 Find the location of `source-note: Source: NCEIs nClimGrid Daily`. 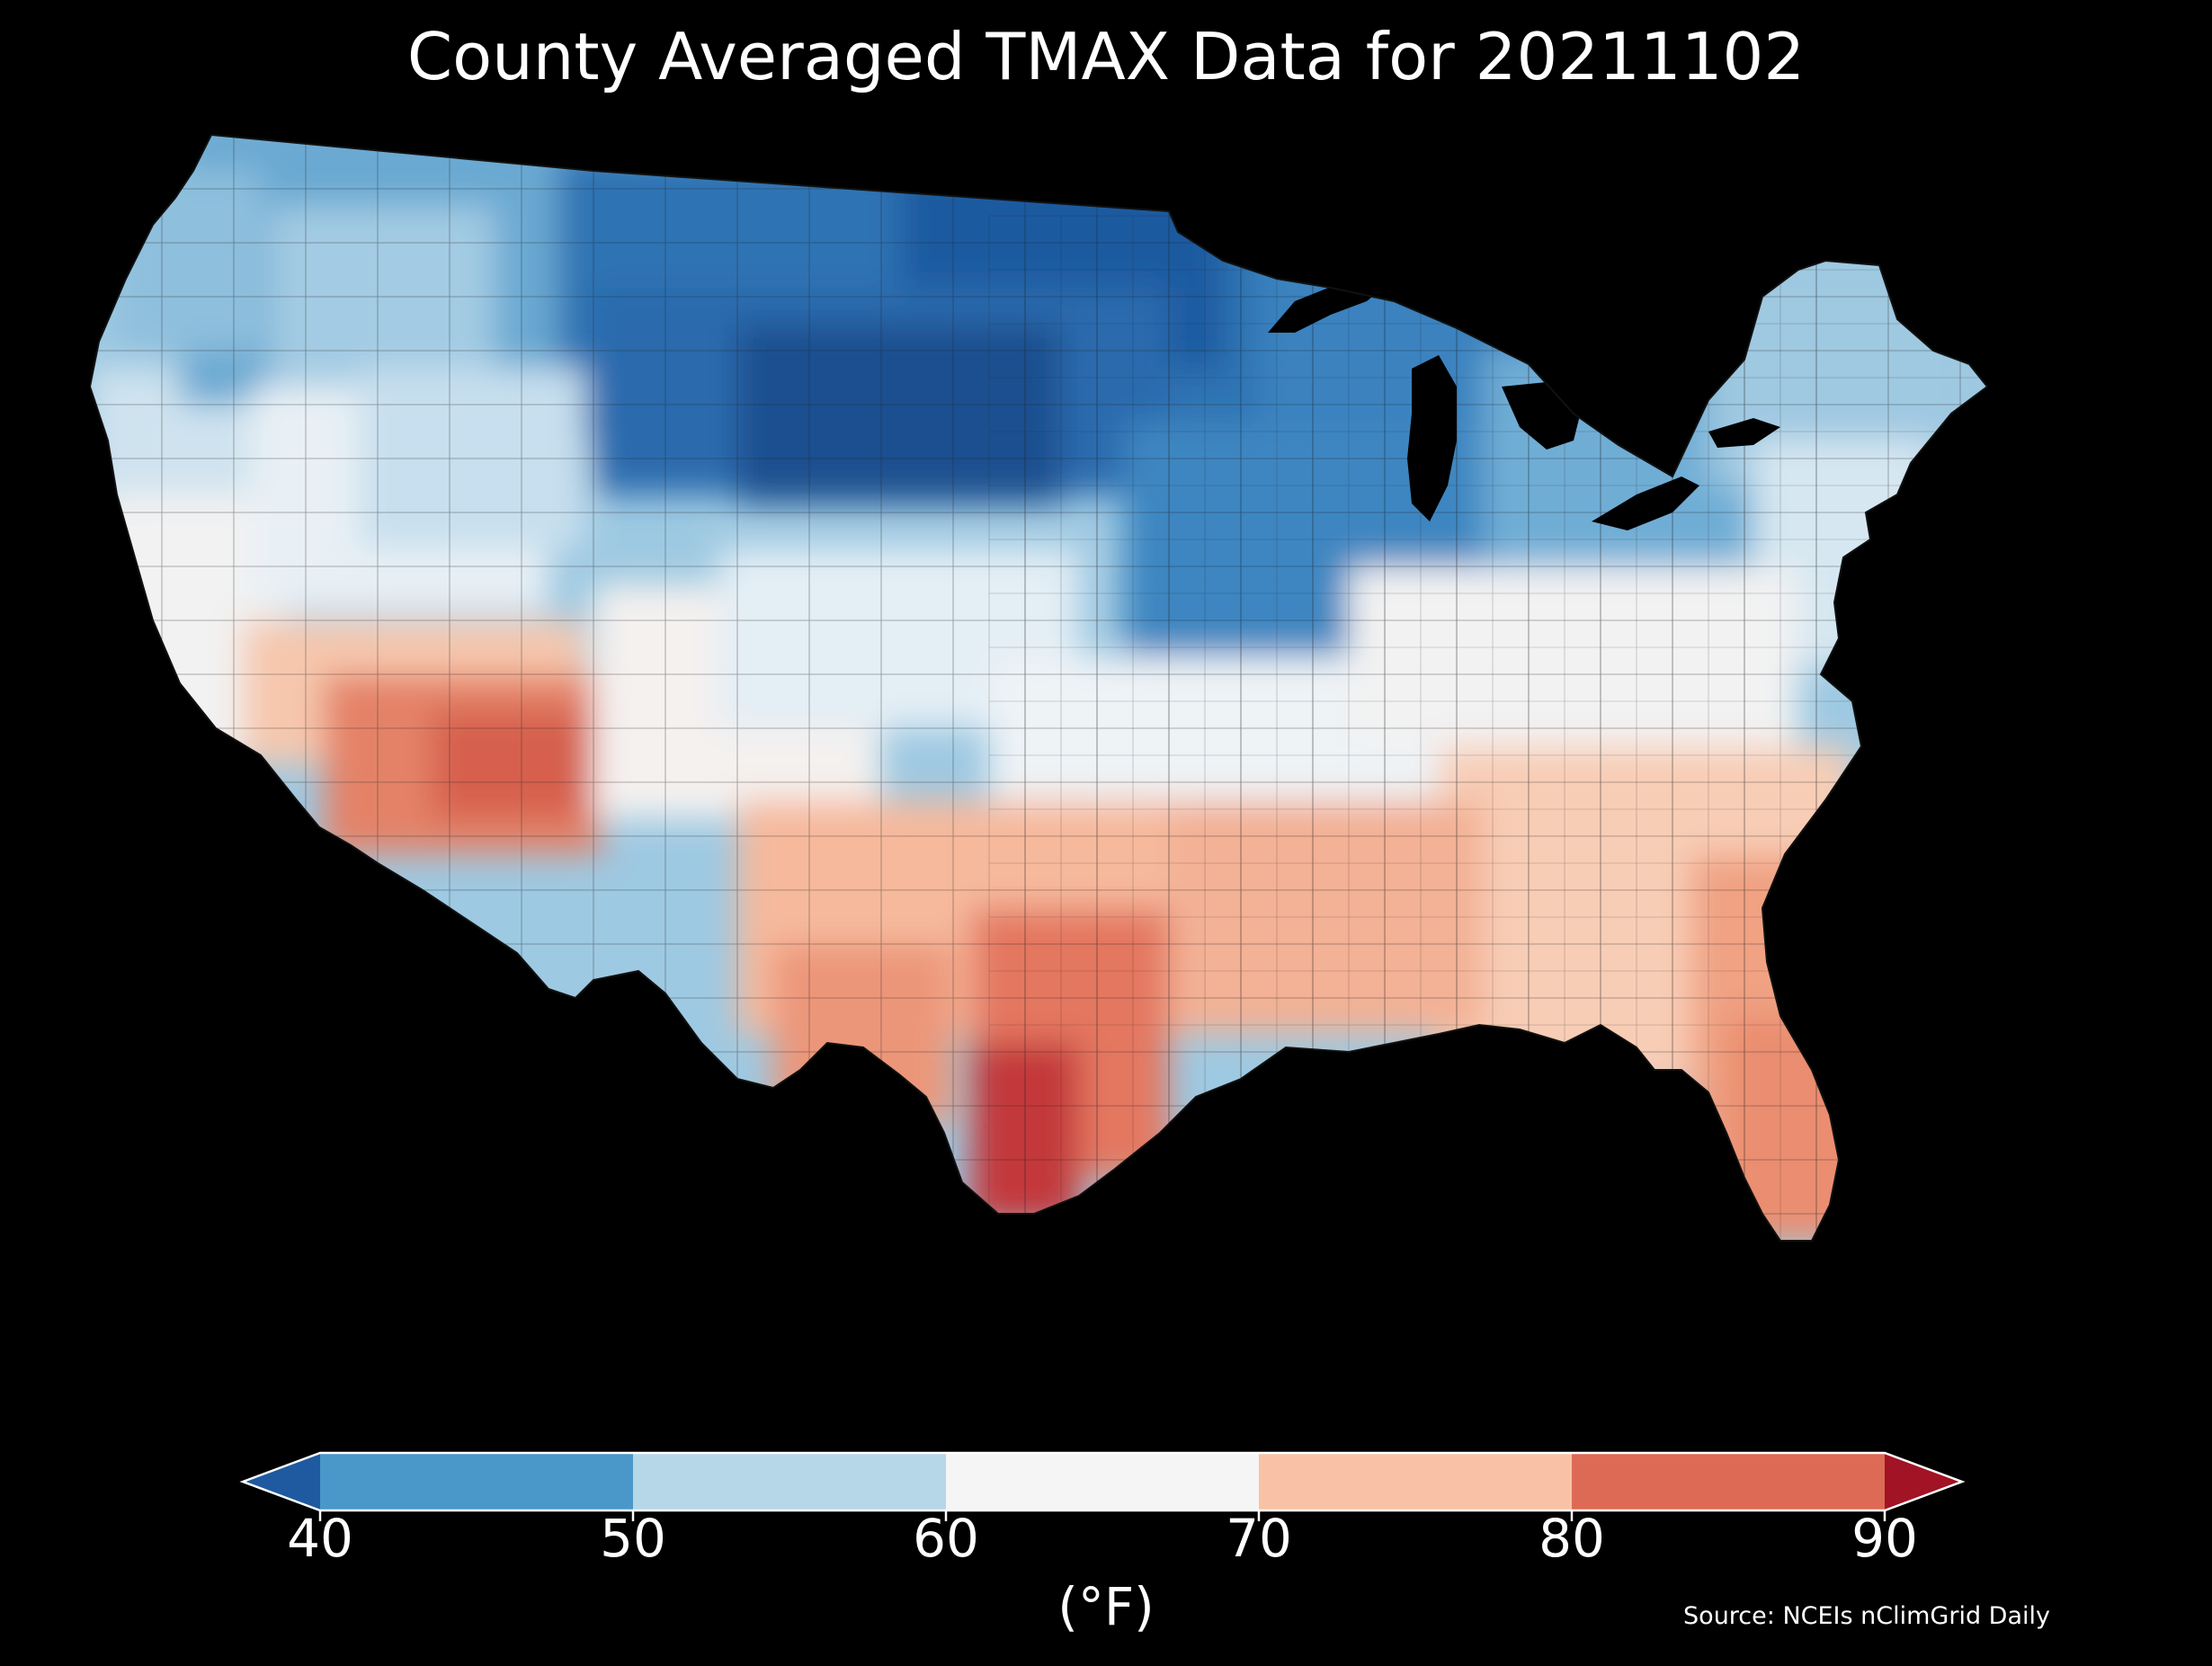

source-note: Source: NCEIs nClimGrid Daily is located at coordinates (1866, 1616).